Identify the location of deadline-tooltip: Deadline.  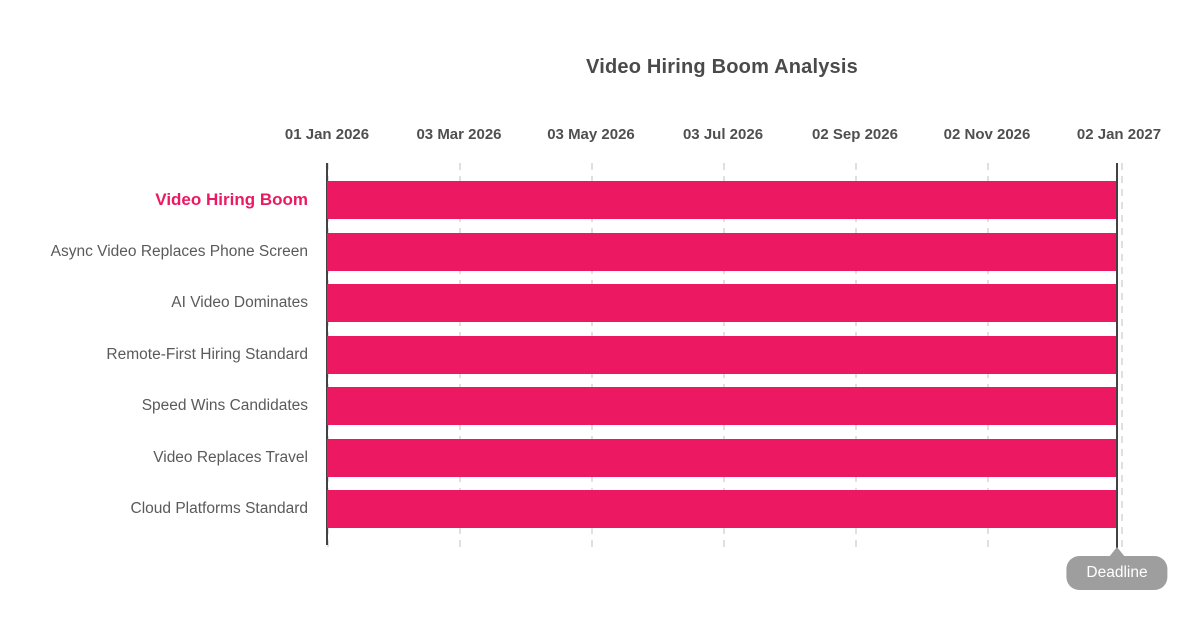
(1117, 573).